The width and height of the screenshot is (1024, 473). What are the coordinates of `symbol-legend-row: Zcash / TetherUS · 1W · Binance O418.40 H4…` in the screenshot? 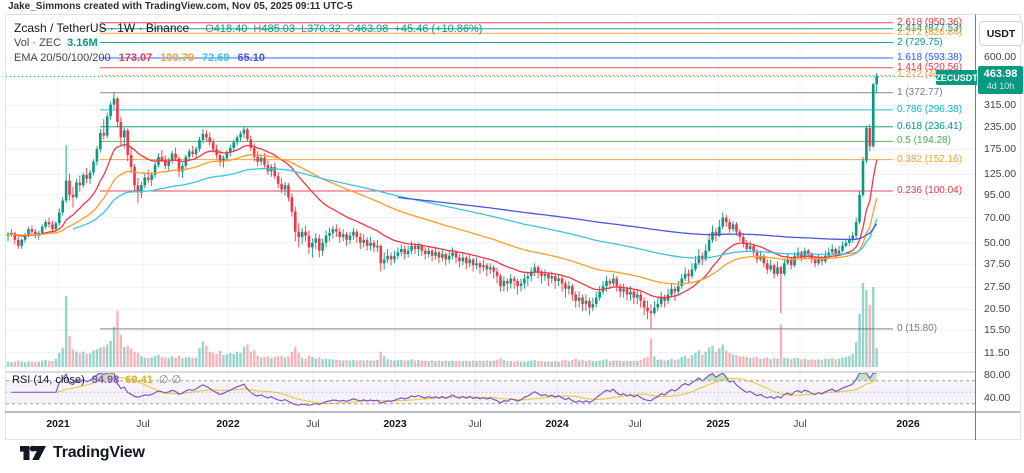 It's located at (248, 28).